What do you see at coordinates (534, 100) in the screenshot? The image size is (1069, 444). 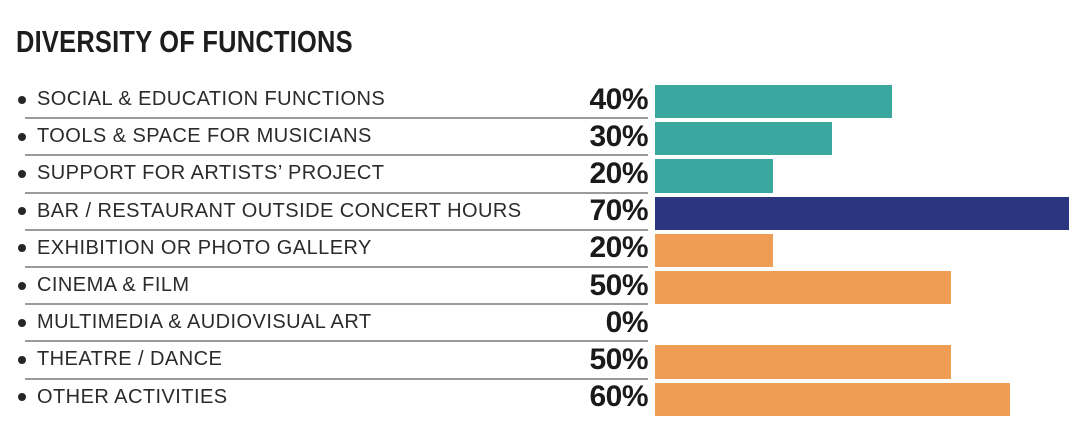 I see `chart-row: SOCIAL & EDUCATION FUNCTIONS 40%` at bounding box center [534, 100].